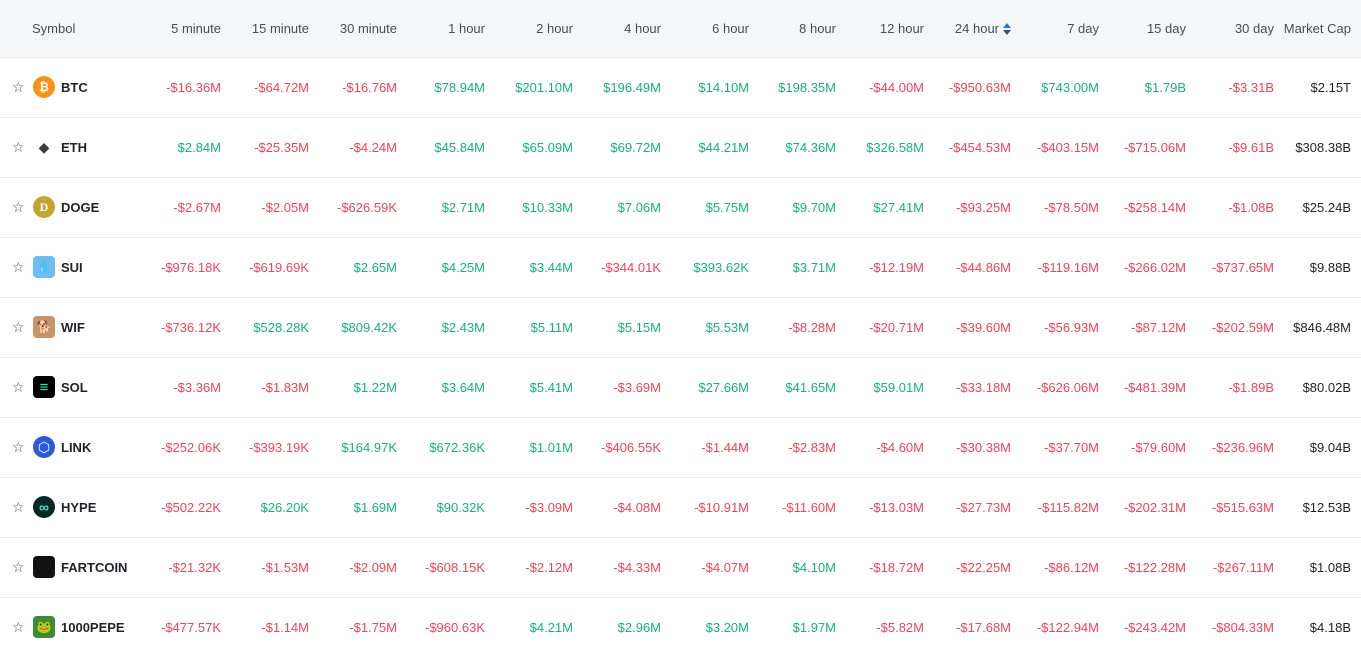 The height and width of the screenshot is (657, 1361). Describe the element at coordinates (1070, 87) in the screenshot. I see `net-flow-cell: $743.00M` at that location.